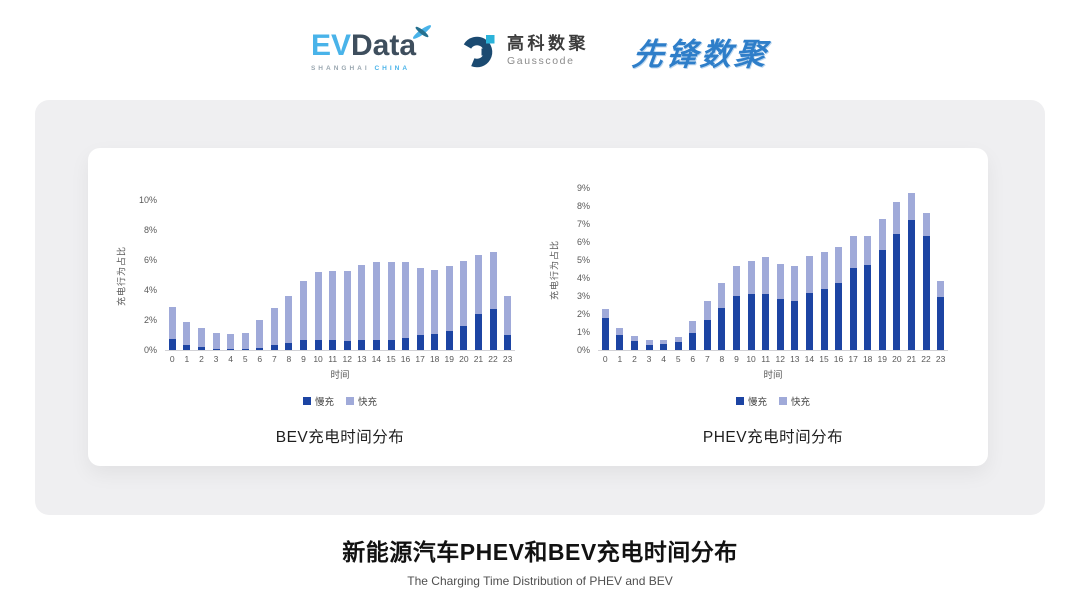 The height and width of the screenshot is (608, 1080). What do you see at coordinates (548, 51) in the screenshot?
I see `gausscode-text: 高科数聚 Gausscode` at bounding box center [548, 51].